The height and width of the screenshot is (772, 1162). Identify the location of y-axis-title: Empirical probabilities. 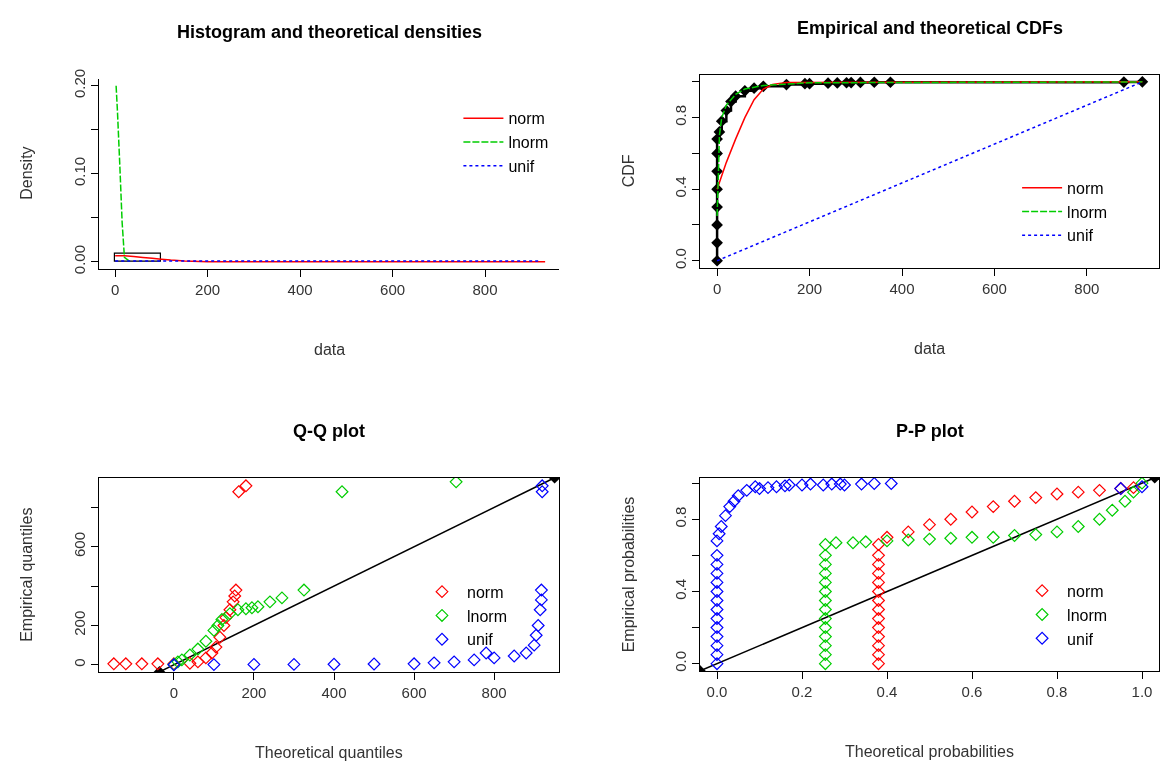
(628, 574).